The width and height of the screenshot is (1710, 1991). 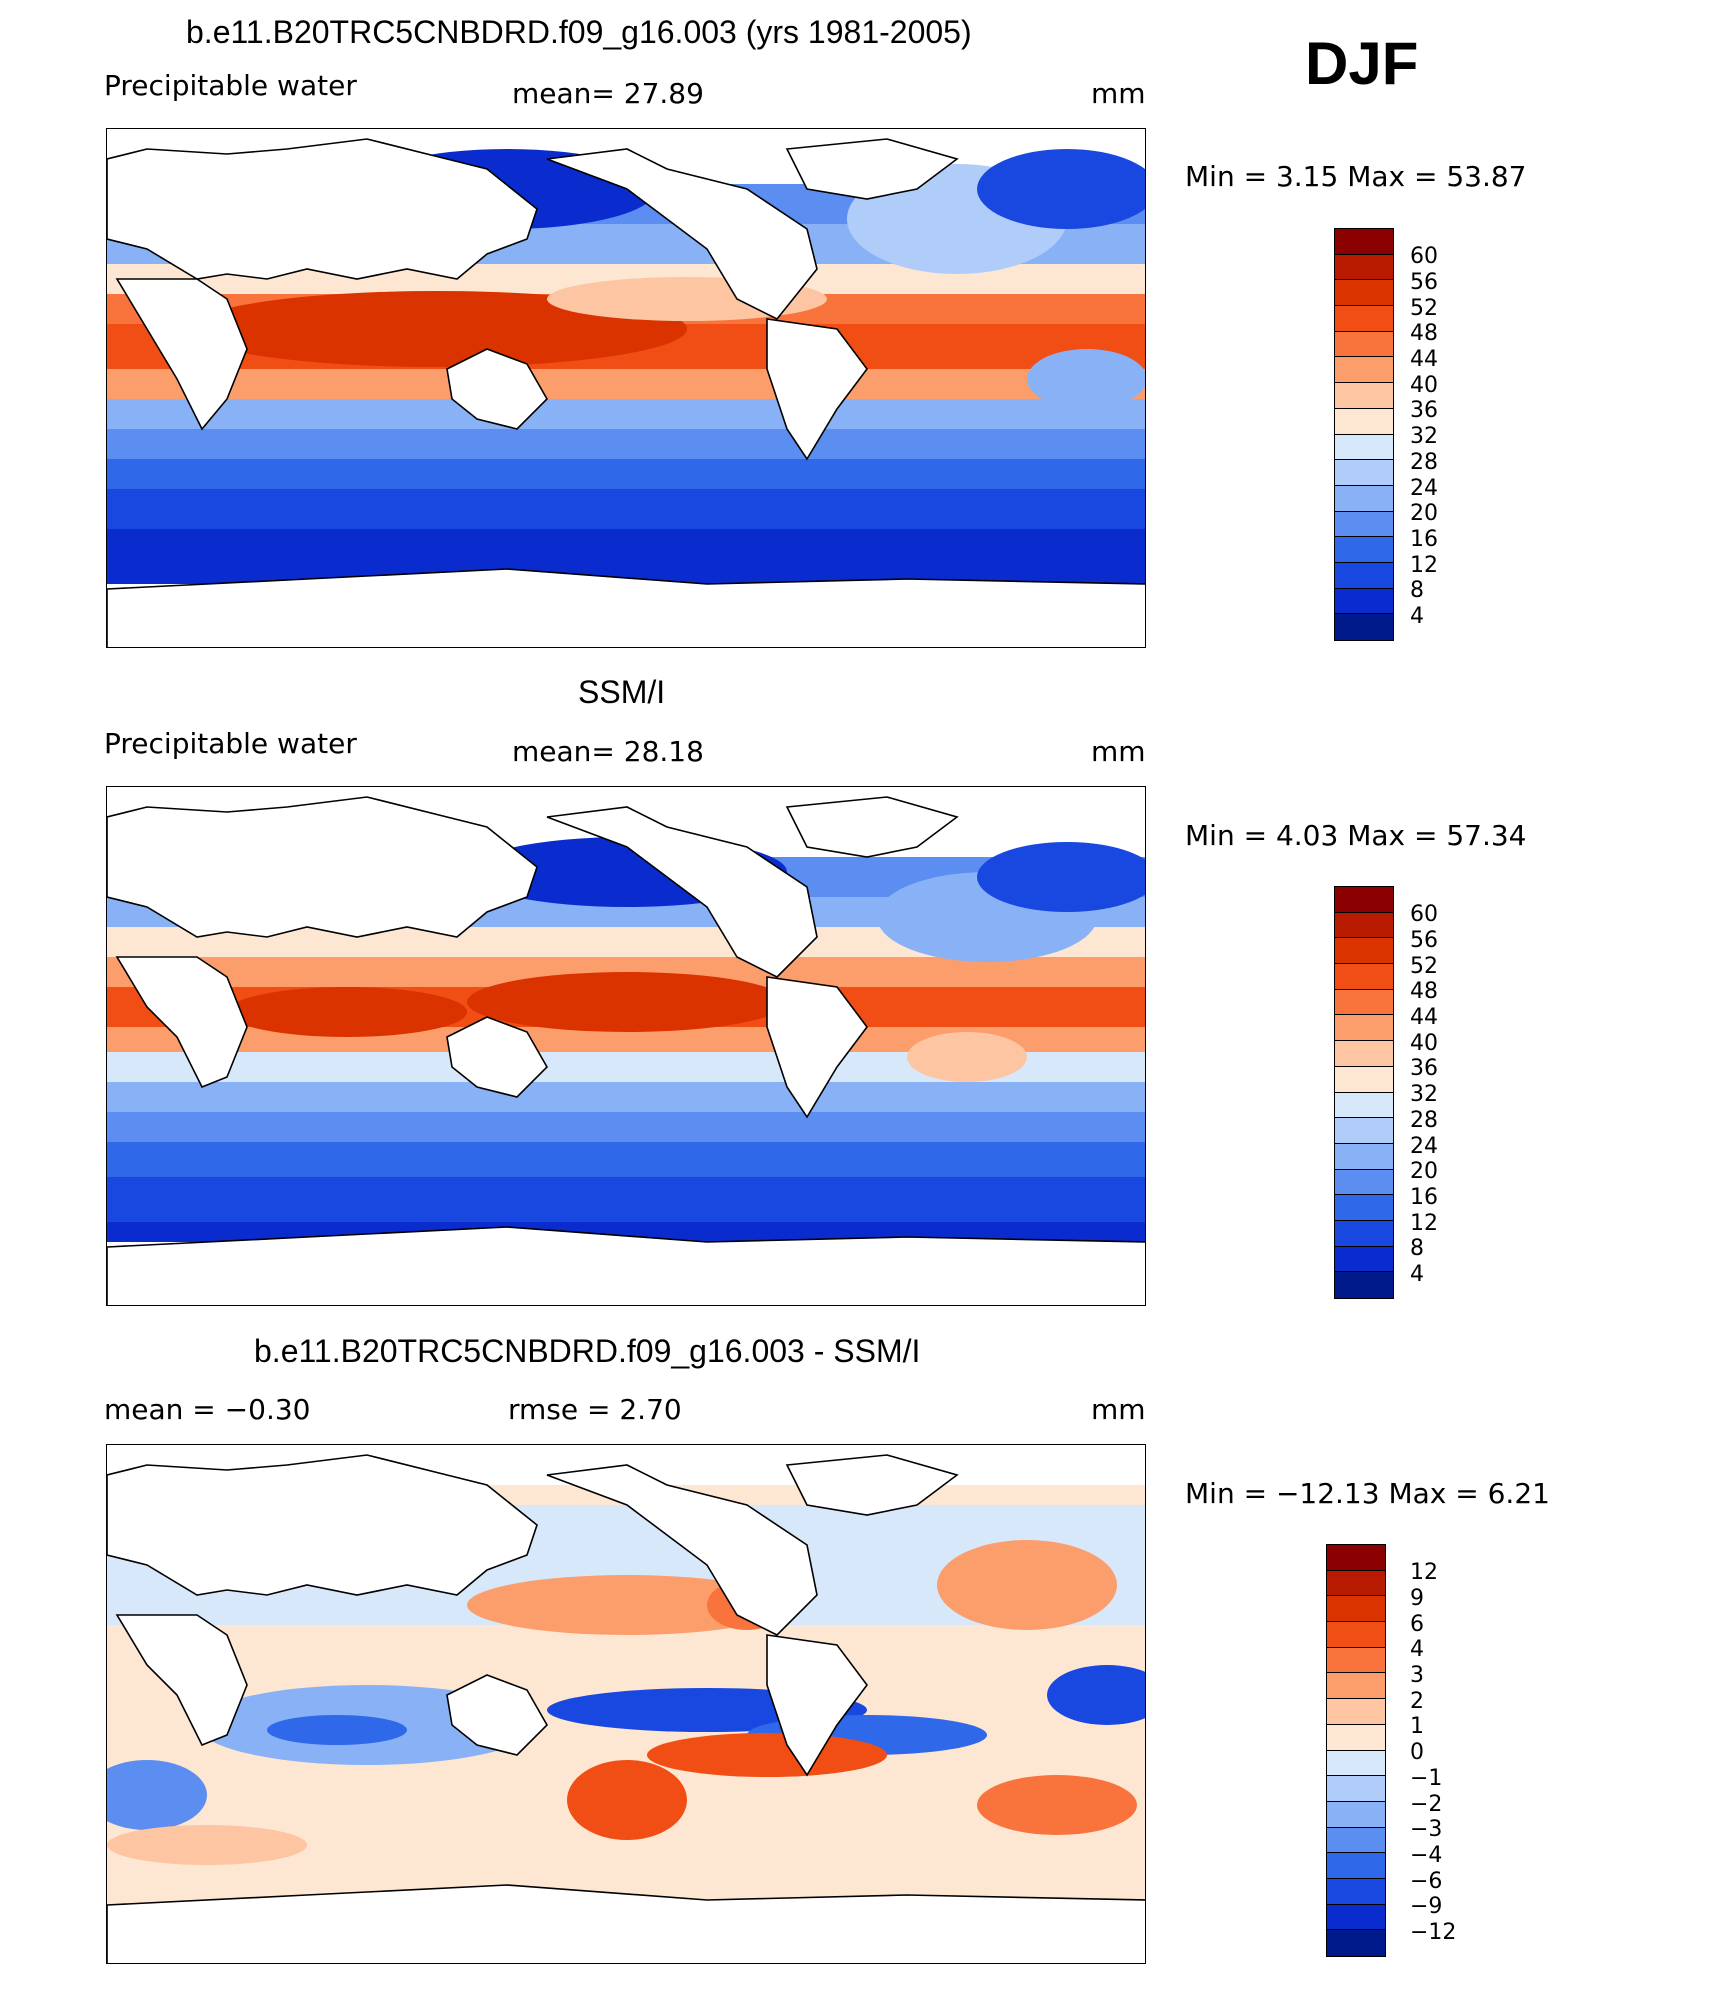 I want to click on colorbar-tick-label: −4, so click(x=1426, y=1855).